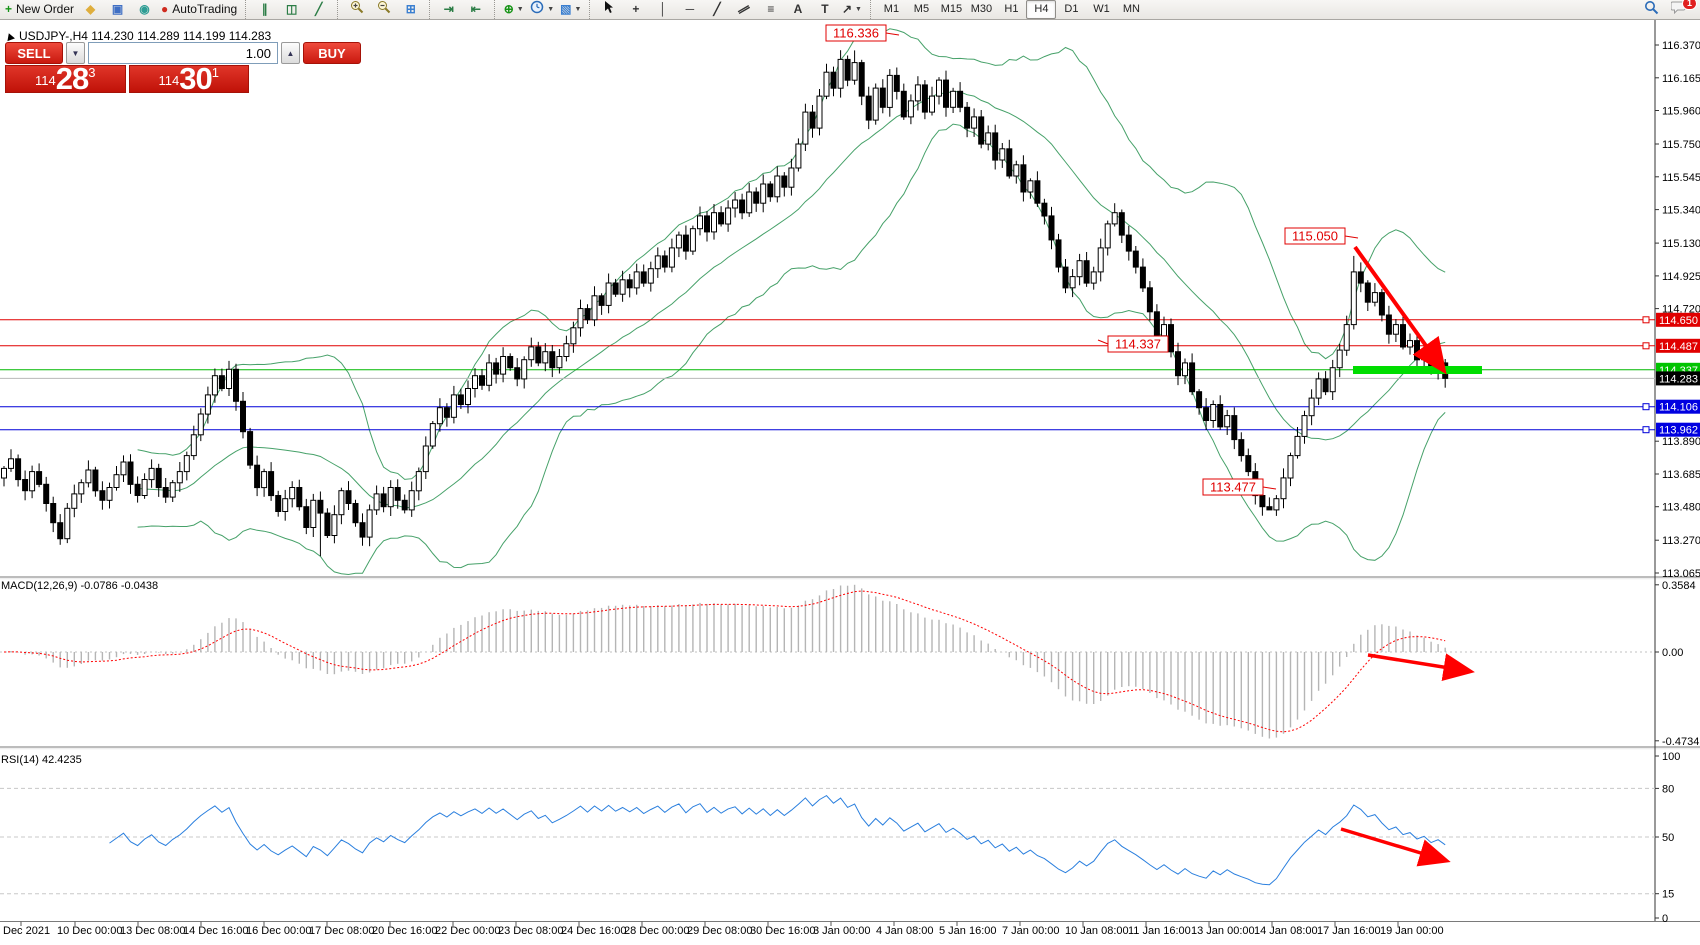 This screenshot has width=1700, height=945. What do you see at coordinates (716, 9) in the screenshot?
I see `trendline-icon: ╱` at bounding box center [716, 9].